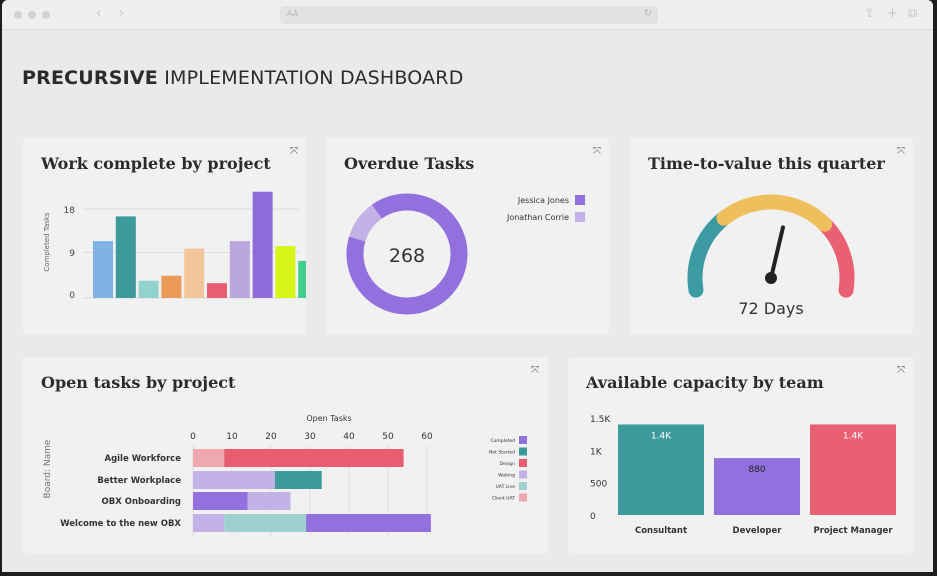 This screenshot has height=576, width=937. I want to click on address-bar: AA ↻, so click(469, 15).